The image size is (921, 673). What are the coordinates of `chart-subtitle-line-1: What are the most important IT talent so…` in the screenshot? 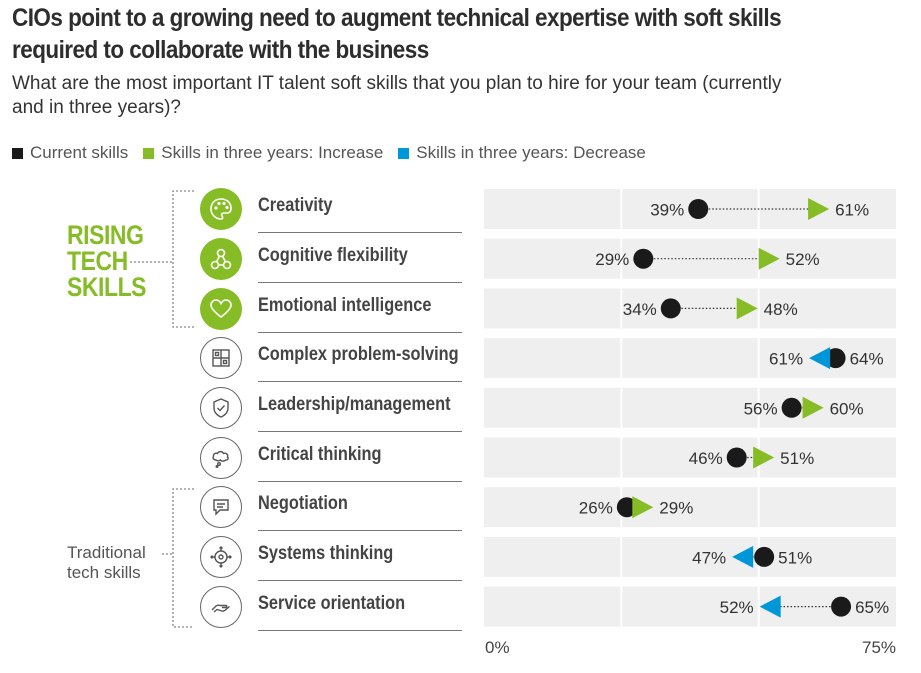 It's located at (397, 83).